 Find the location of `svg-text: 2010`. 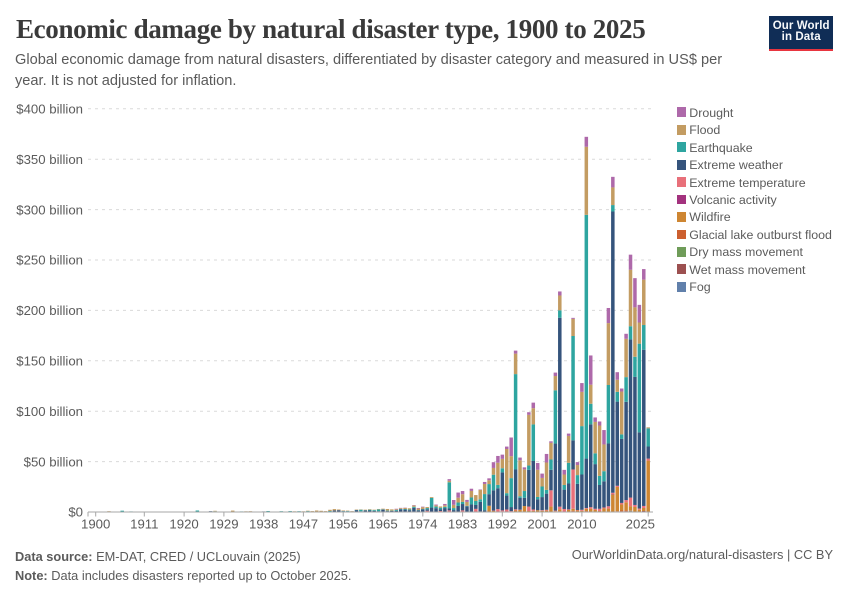

svg-text: 2010 is located at coordinates (581, 524).